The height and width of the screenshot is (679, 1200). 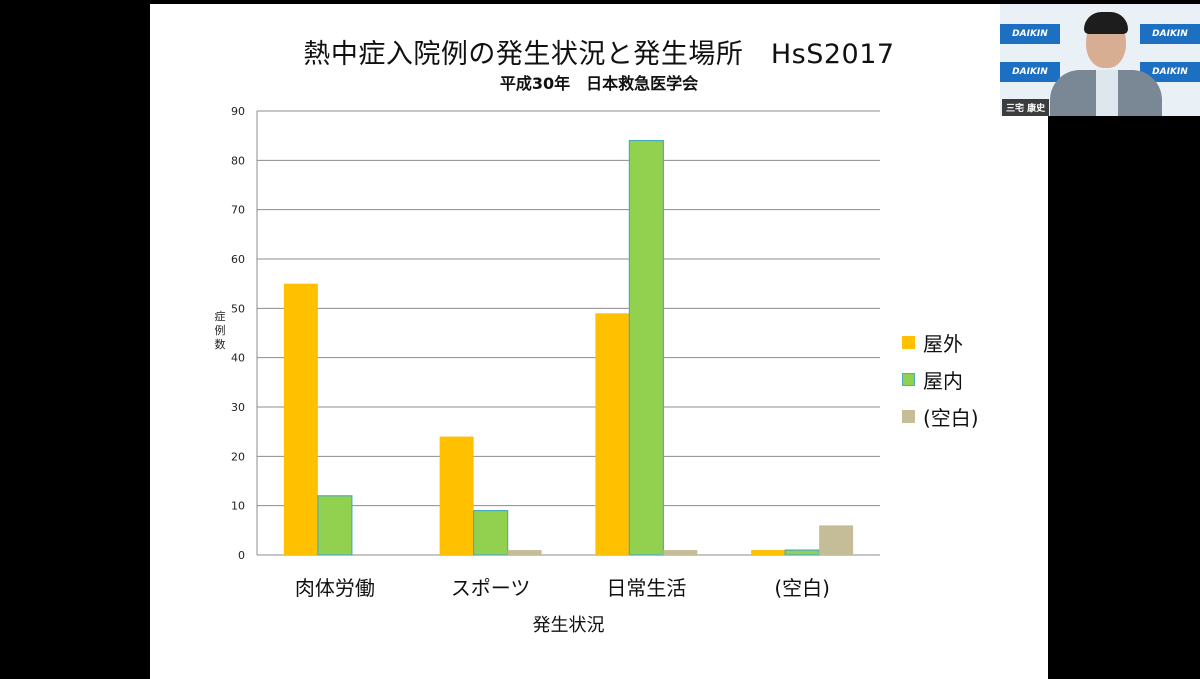 I want to click on x-tick-label: 肉体労働, so click(x=335, y=588).